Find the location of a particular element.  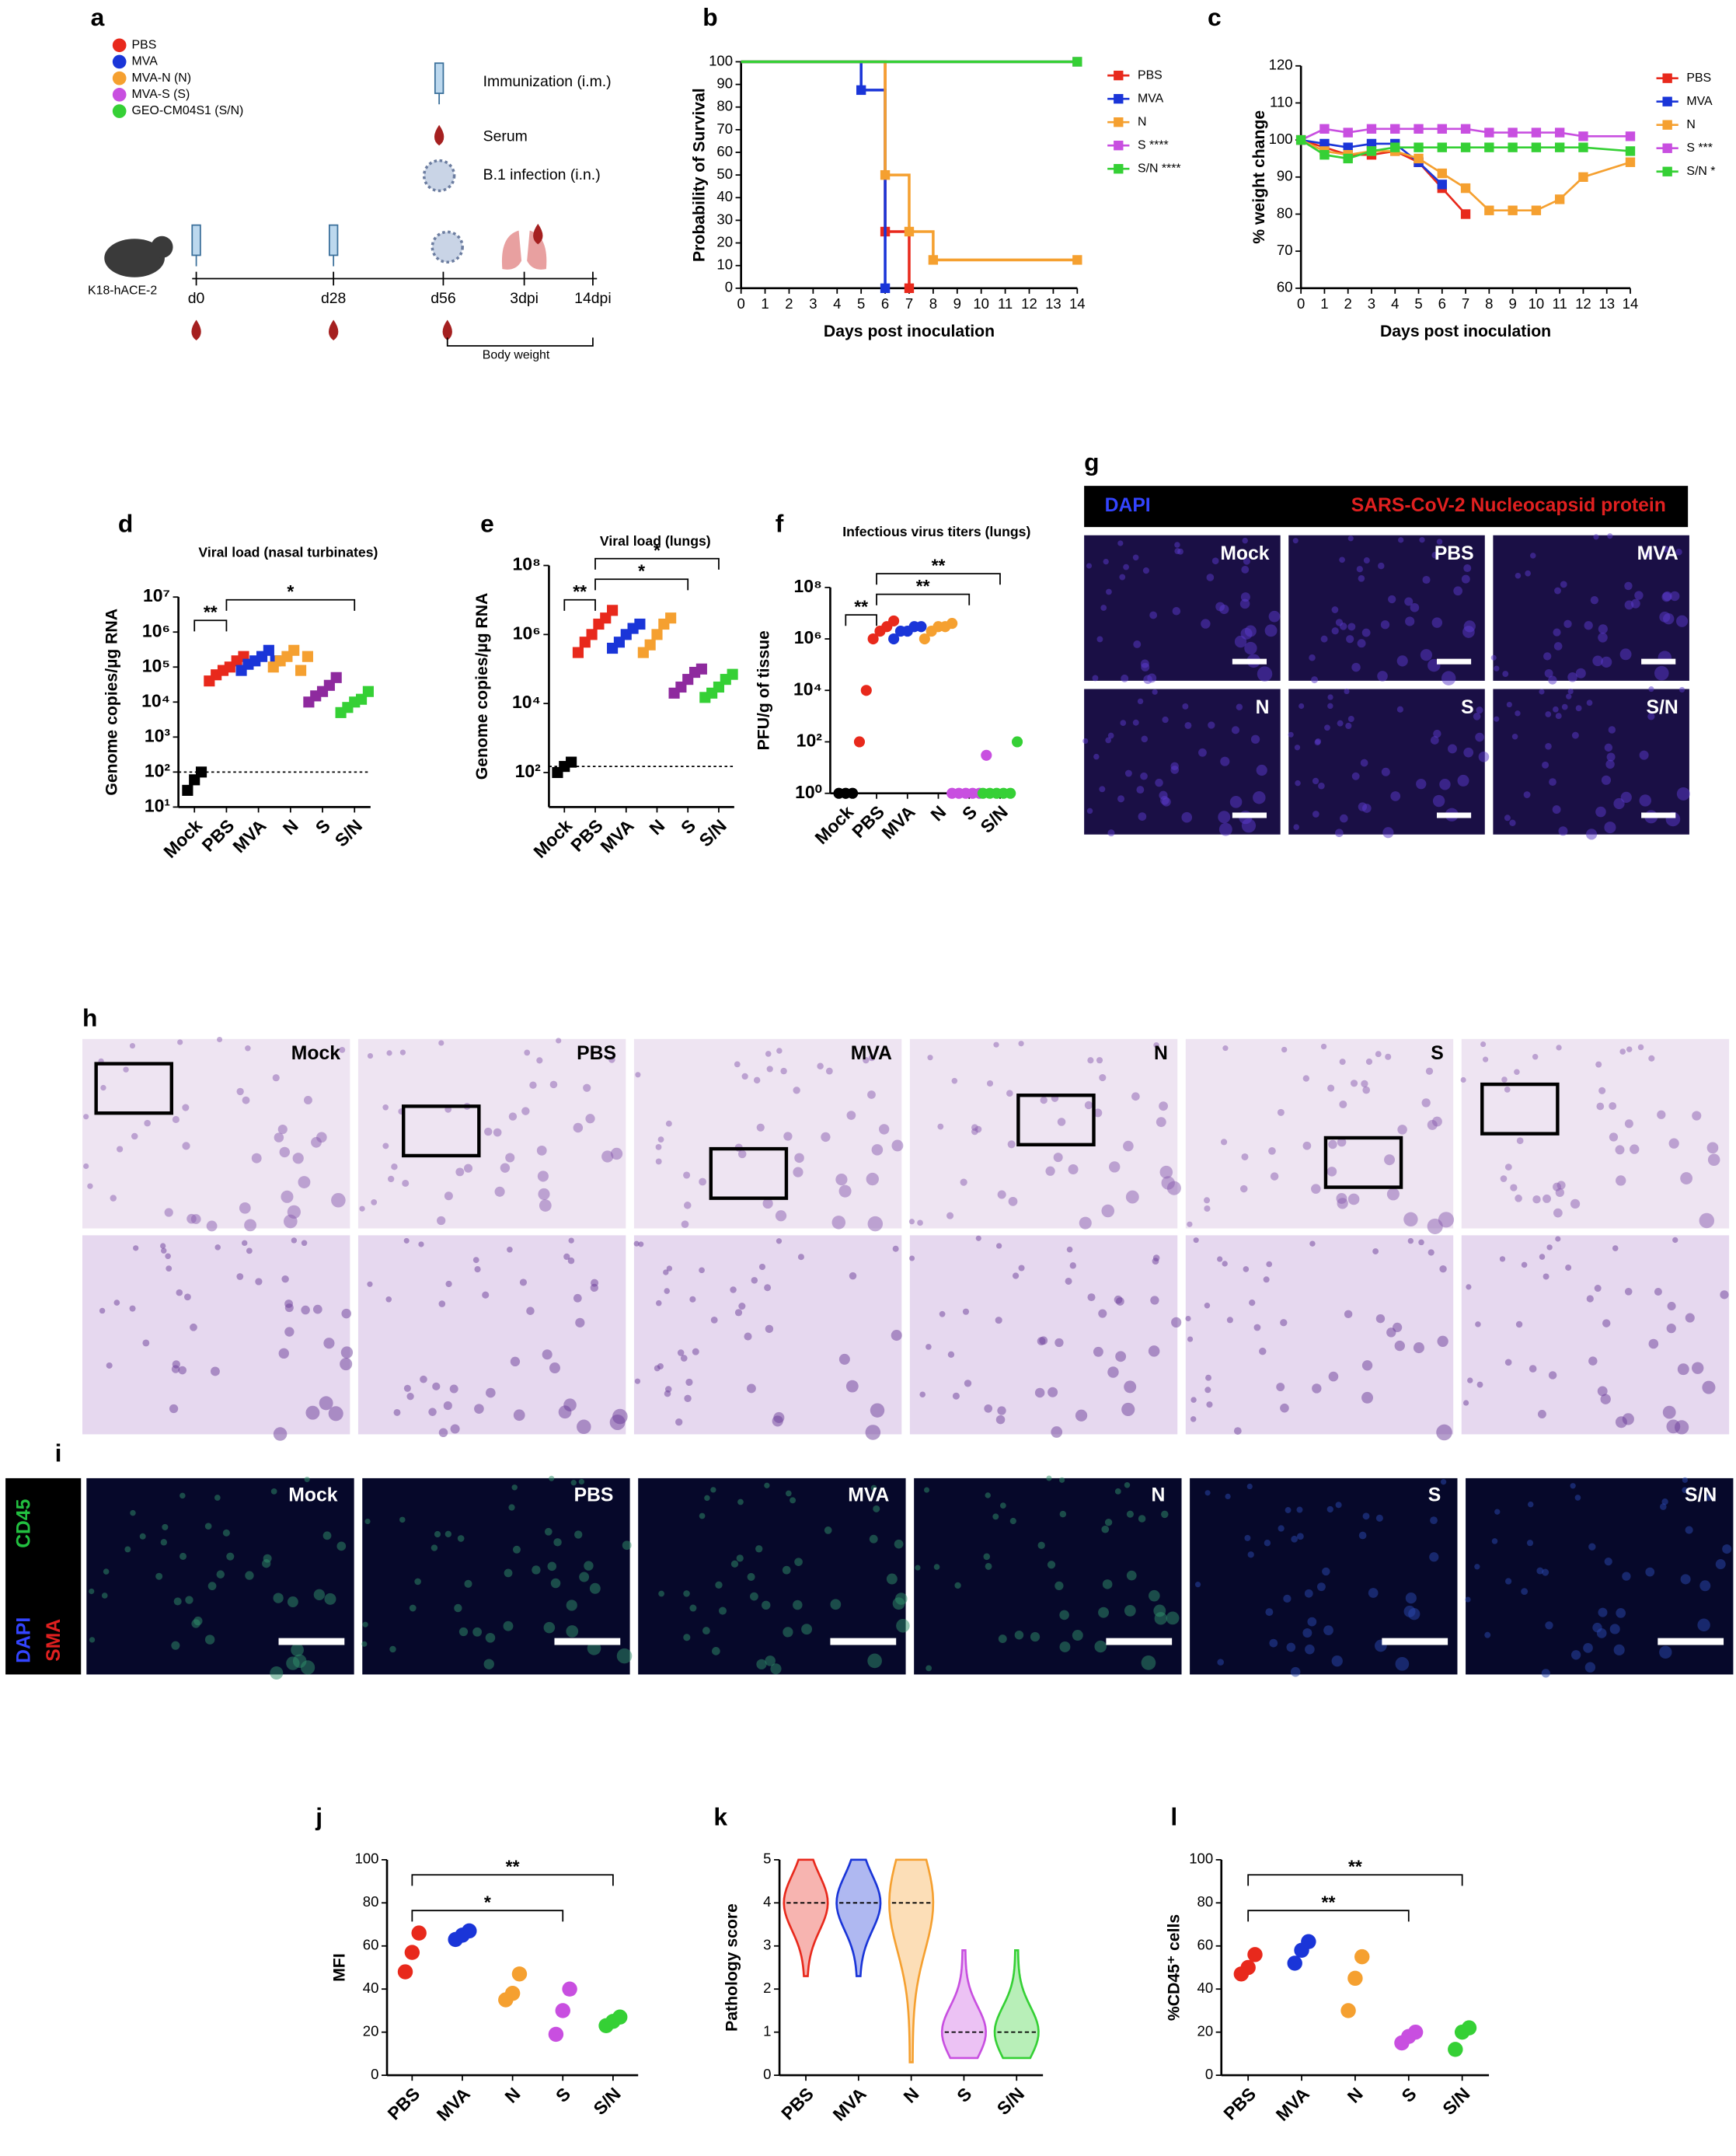

y-tick-label: 0 is located at coordinates (374, 2074).